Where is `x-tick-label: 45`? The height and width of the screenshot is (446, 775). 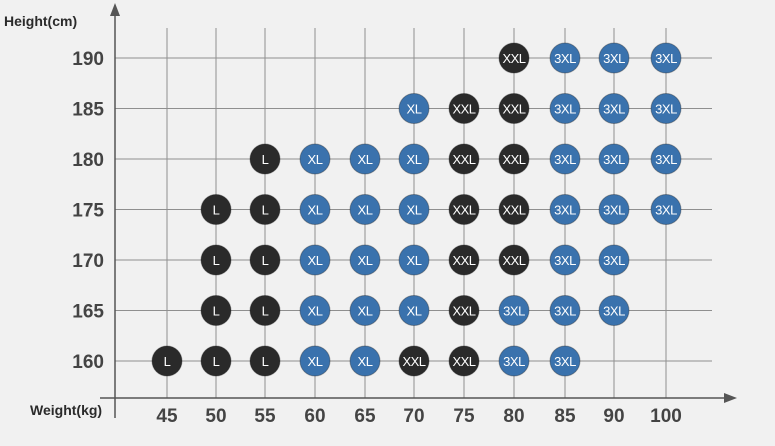 x-tick-label: 45 is located at coordinates (167, 416).